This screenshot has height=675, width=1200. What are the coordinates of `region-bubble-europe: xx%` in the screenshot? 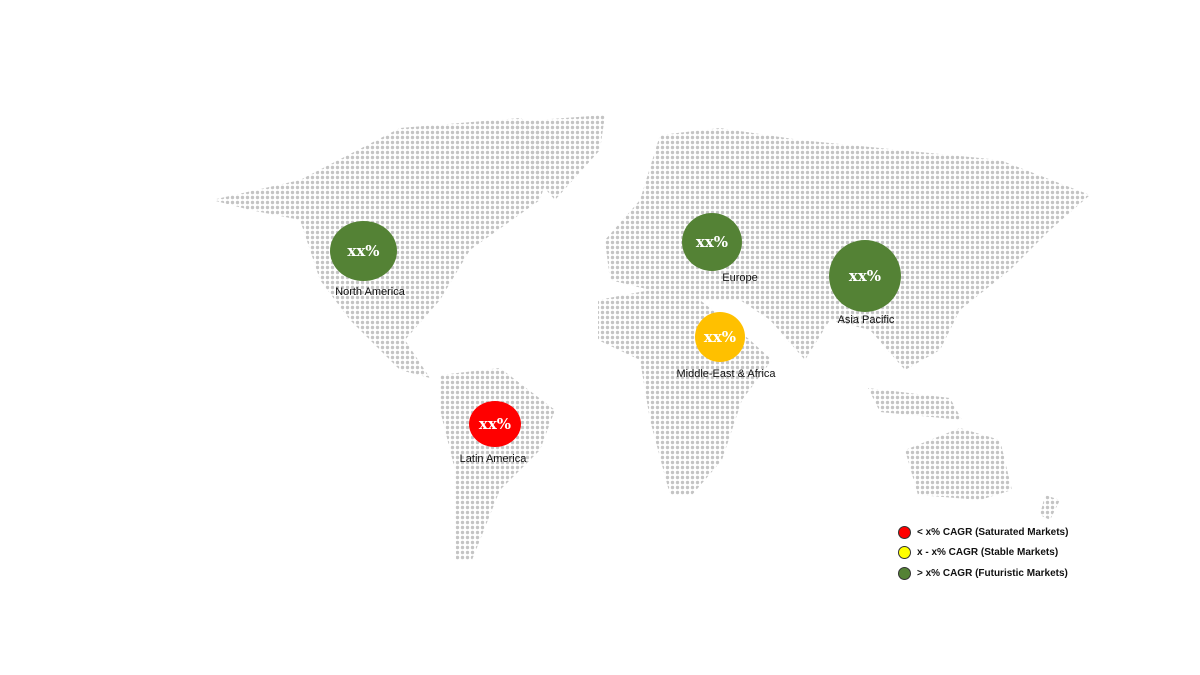 It's located at (712, 242).